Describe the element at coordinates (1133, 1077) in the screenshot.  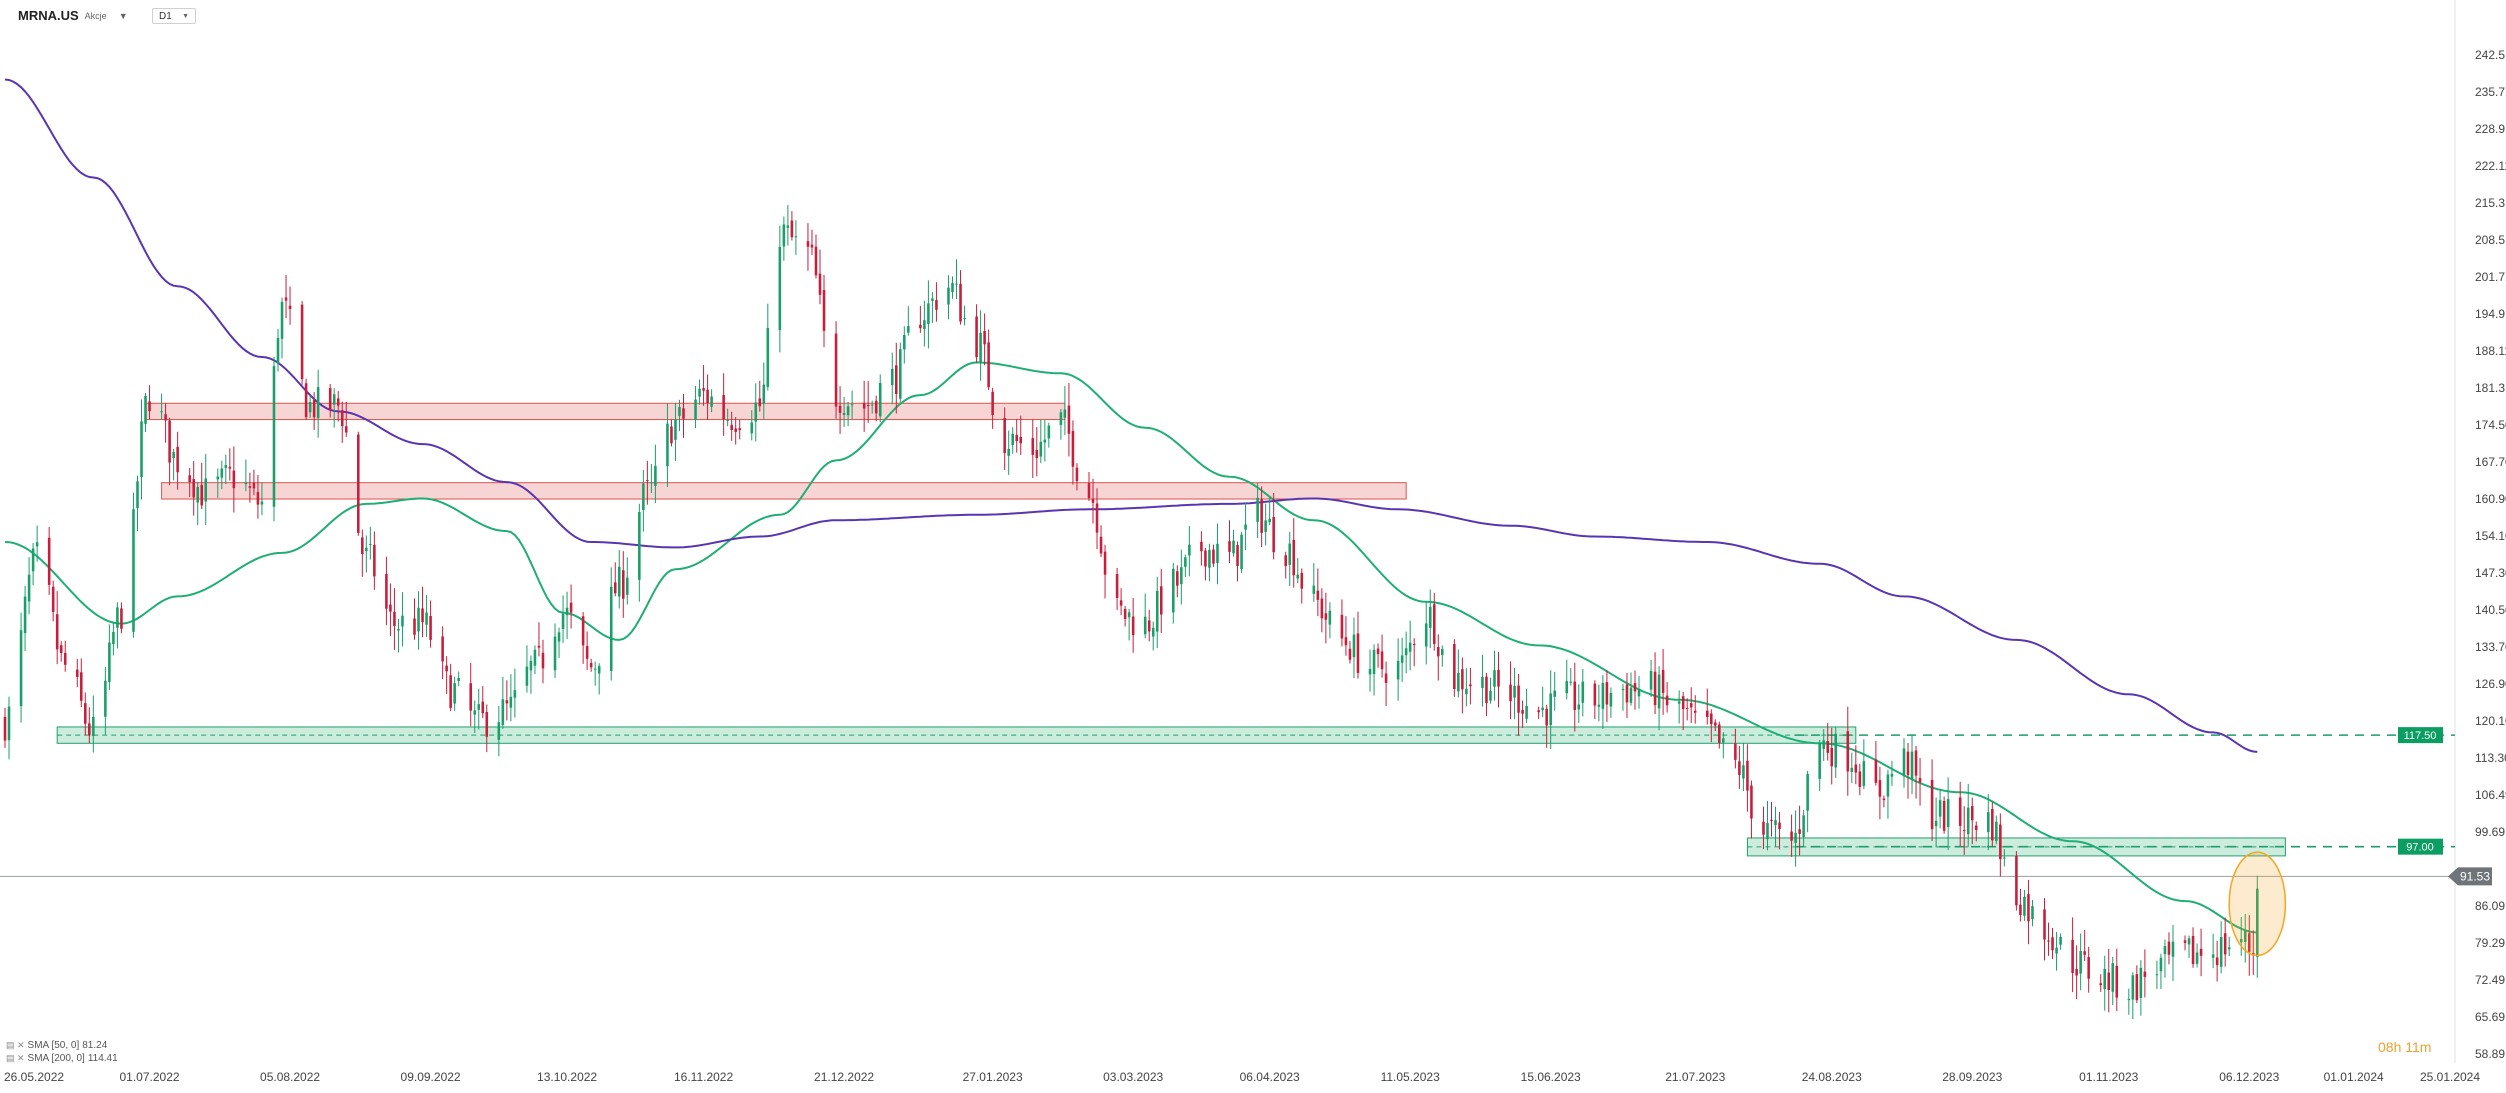
I see `x-tick-label: 03.03.2023` at that location.